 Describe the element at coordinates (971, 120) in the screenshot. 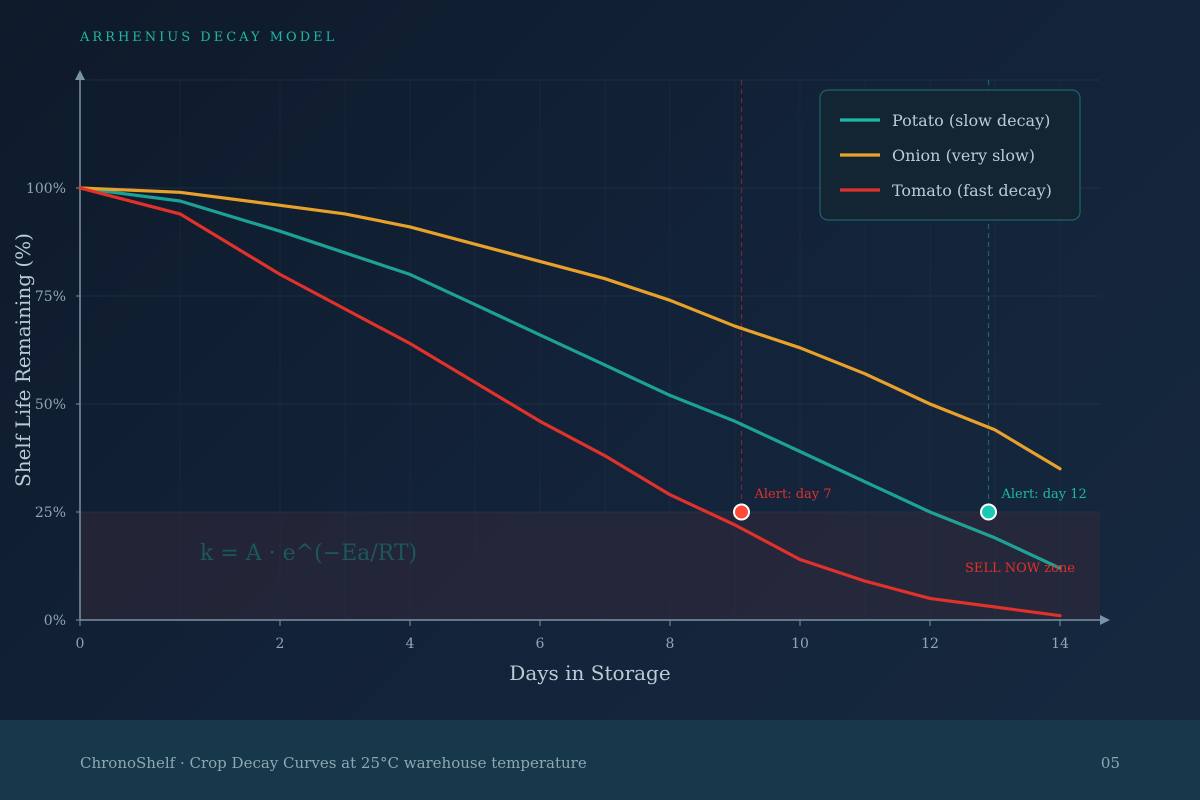

I see `legend-label: Potato (slow decay)` at that location.